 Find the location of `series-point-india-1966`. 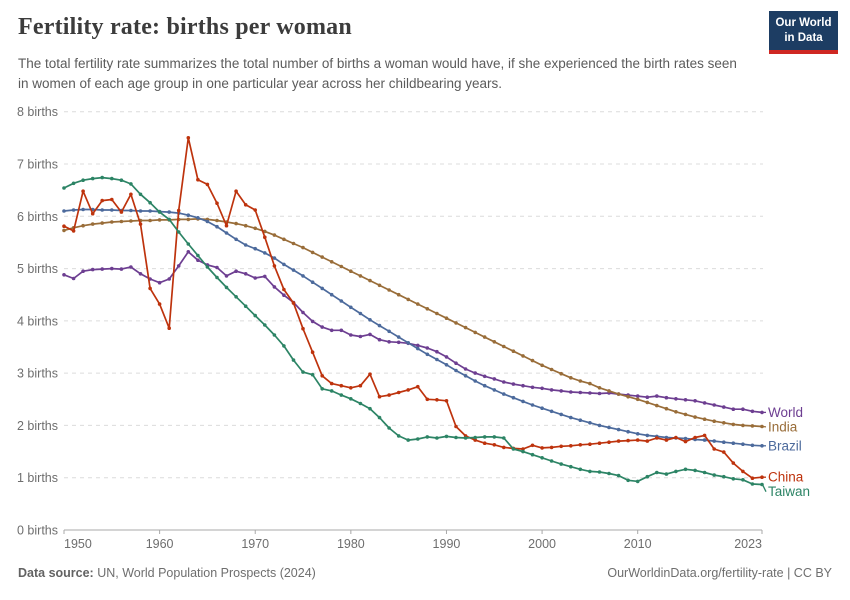

series-point-india-1966 is located at coordinates (217, 220).